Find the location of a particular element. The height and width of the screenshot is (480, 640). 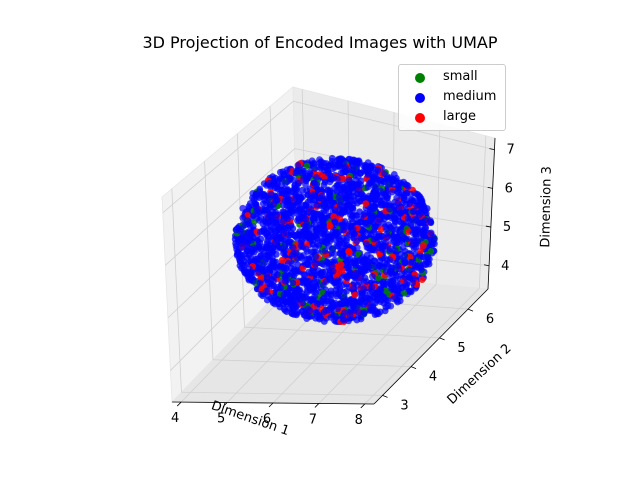

z-tick is located at coordinates (490, 187).